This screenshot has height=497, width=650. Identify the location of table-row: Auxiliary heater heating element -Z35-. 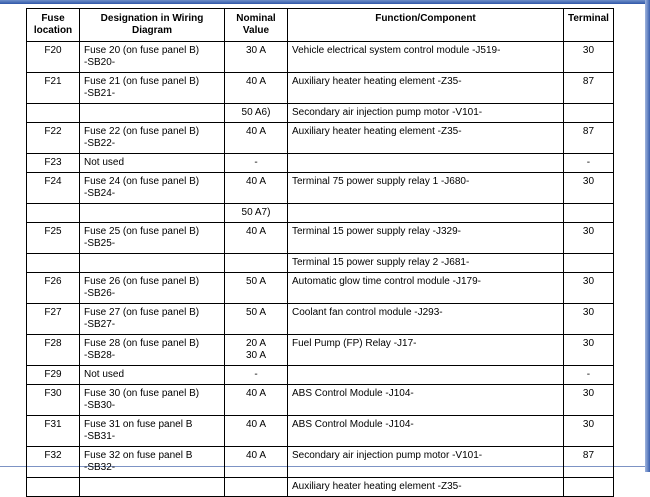
(320, 487).